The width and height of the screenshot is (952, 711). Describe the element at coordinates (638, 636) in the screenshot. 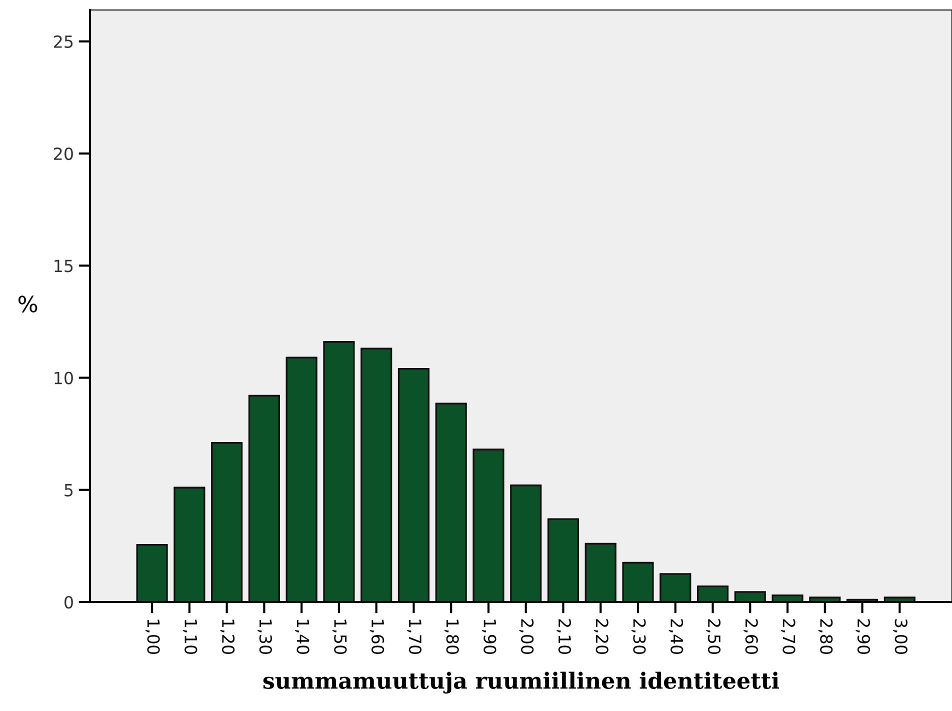

I see `x-tick-label: 2,30` at that location.